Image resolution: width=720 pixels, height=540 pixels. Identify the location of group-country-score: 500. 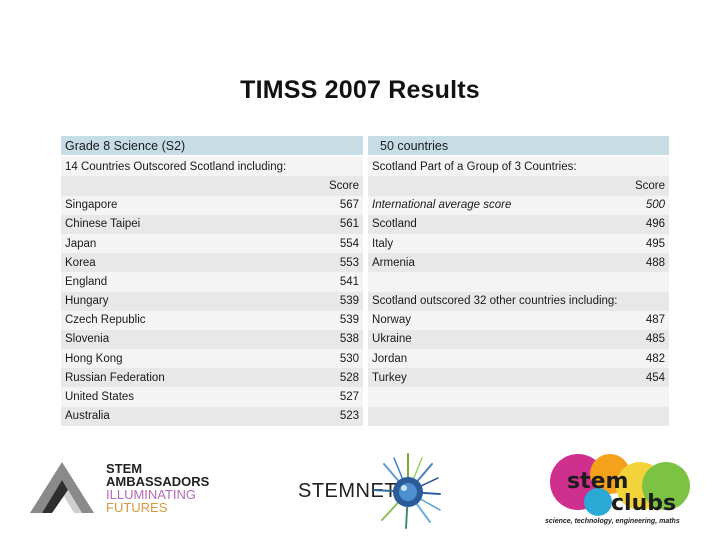
(643, 205).